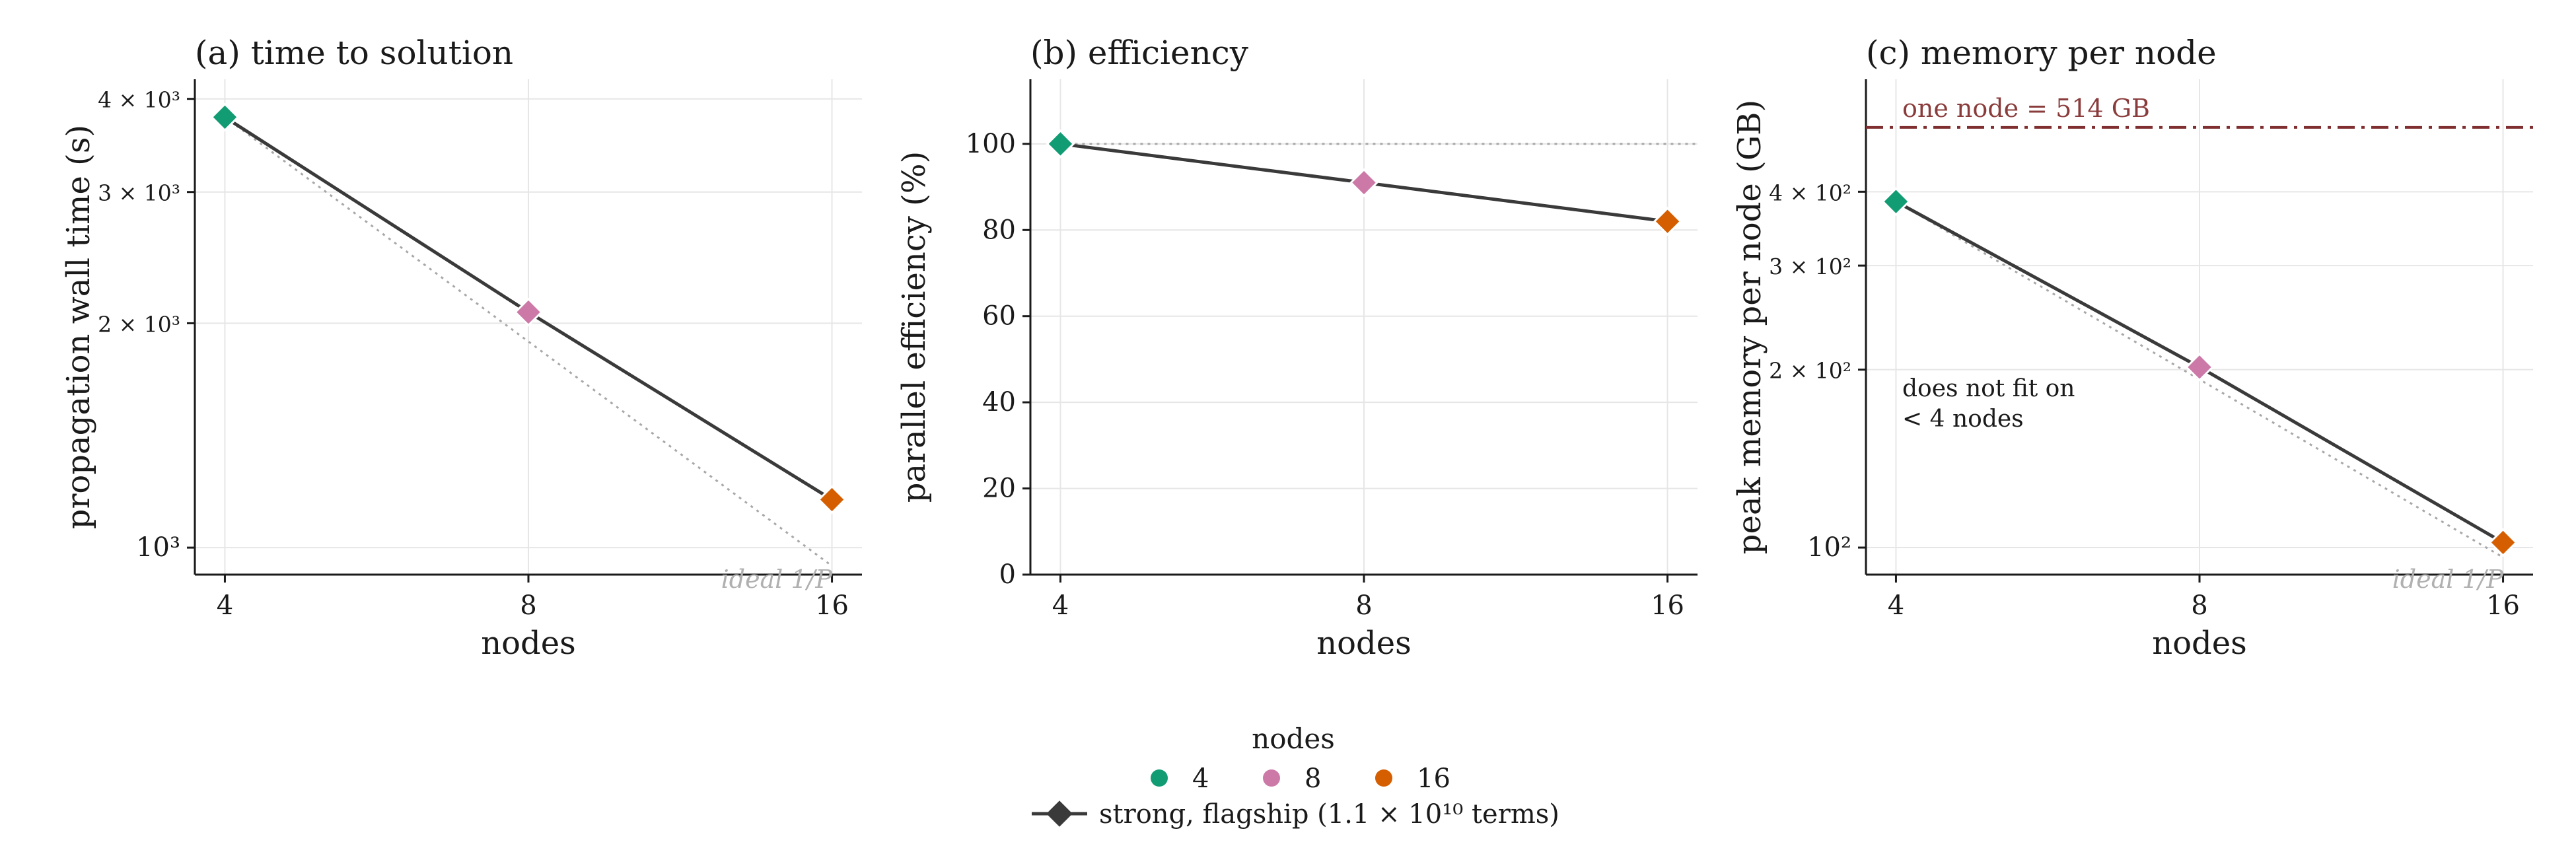 The image size is (2576, 852). Describe the element at coordinates (1963, 419) in the screenshot. I see `annotation-line-1: < 4 nodes` at that location.